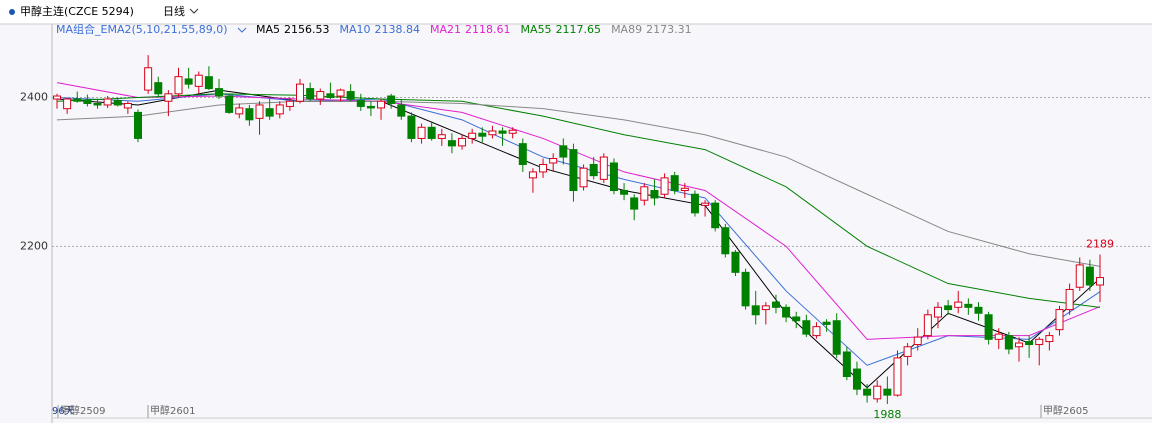  What do you see at coordinates (12, 12) in the screenshot?
I see `symbol-dot` at bounding box center [12, 12].